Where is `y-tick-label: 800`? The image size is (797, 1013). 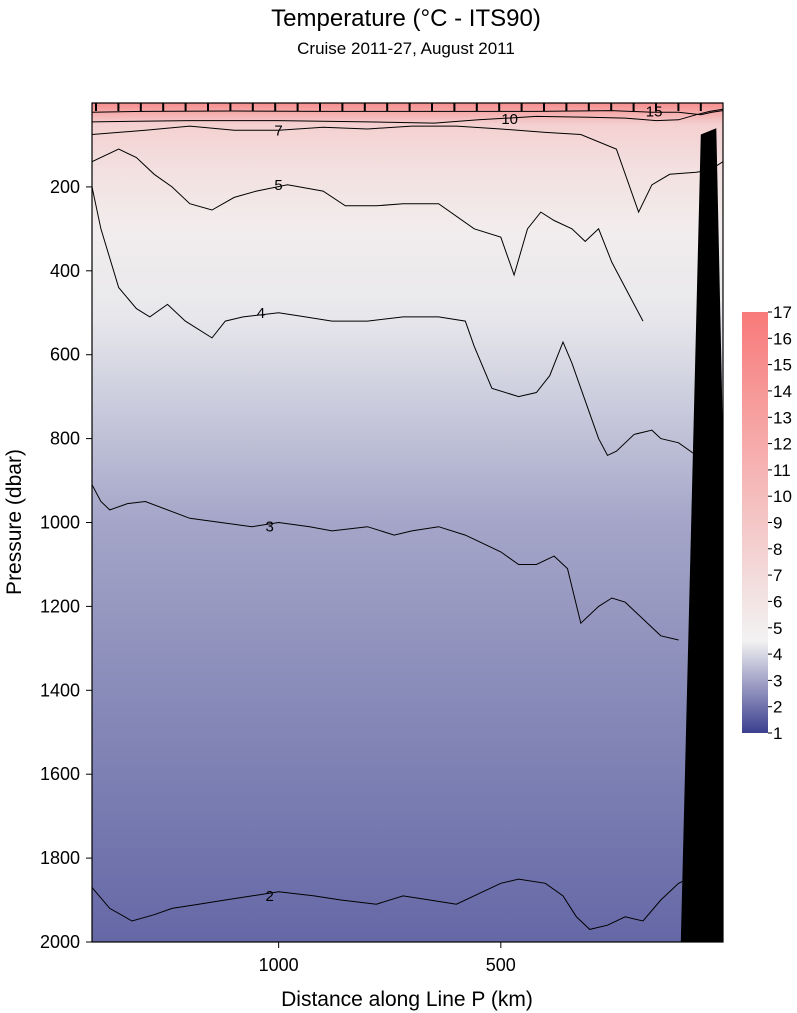 y-tick-label: 800 is located at coordinates (65, 439).